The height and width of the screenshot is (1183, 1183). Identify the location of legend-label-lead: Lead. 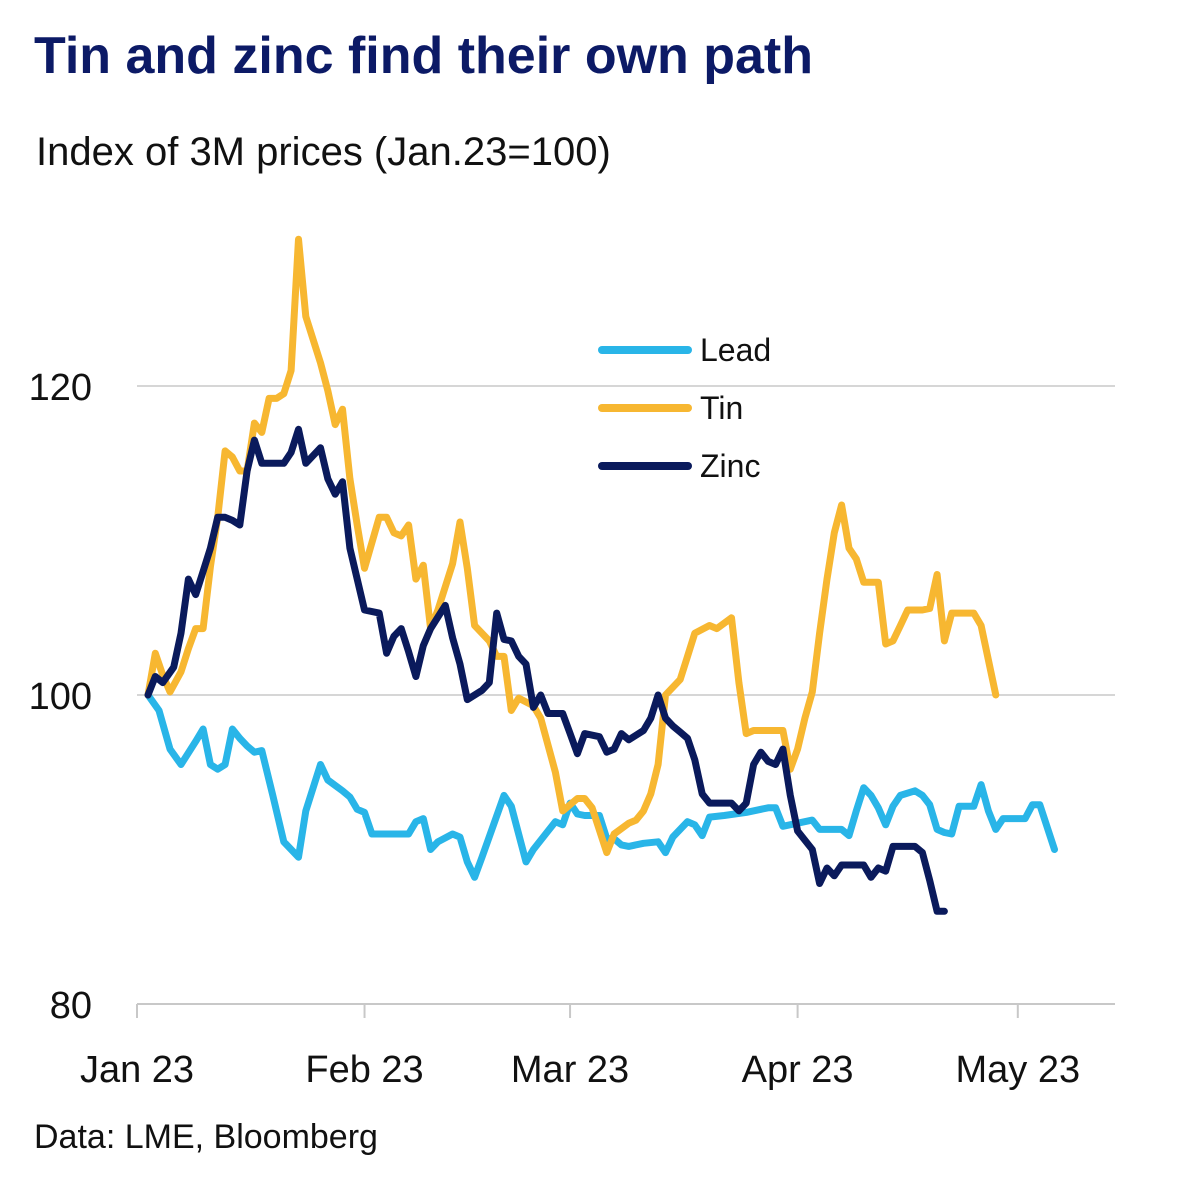
(735, 350).